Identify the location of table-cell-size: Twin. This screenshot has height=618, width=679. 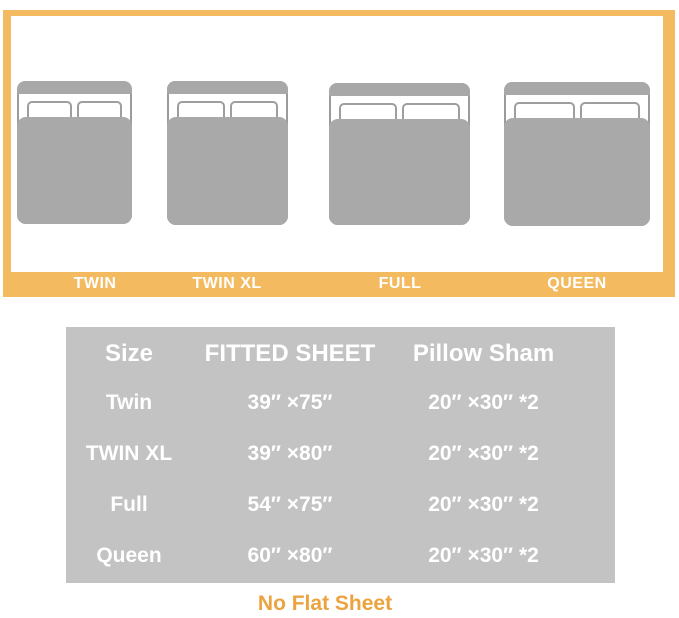
(129, 402).